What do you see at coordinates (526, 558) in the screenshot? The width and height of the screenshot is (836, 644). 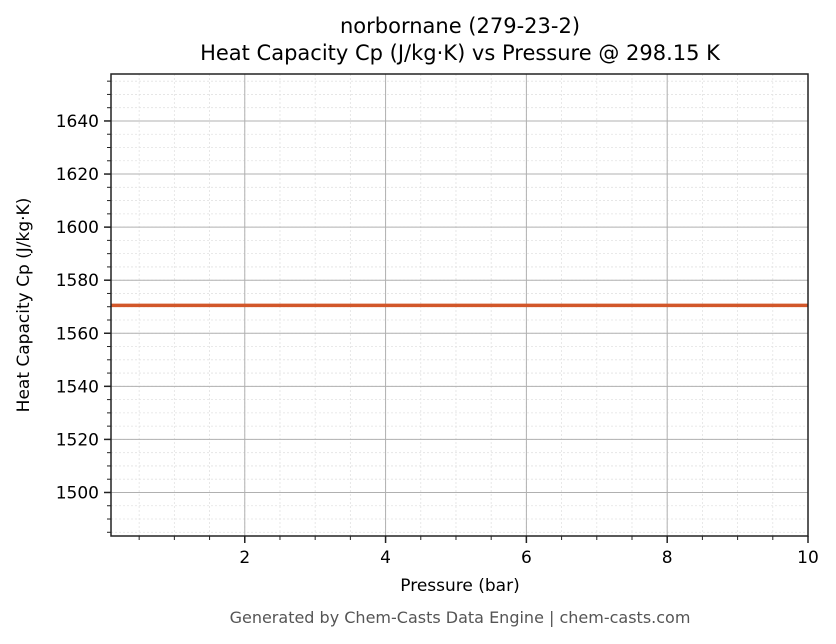 I see `x-tick-label: 6` at bounding box center [526, 558].